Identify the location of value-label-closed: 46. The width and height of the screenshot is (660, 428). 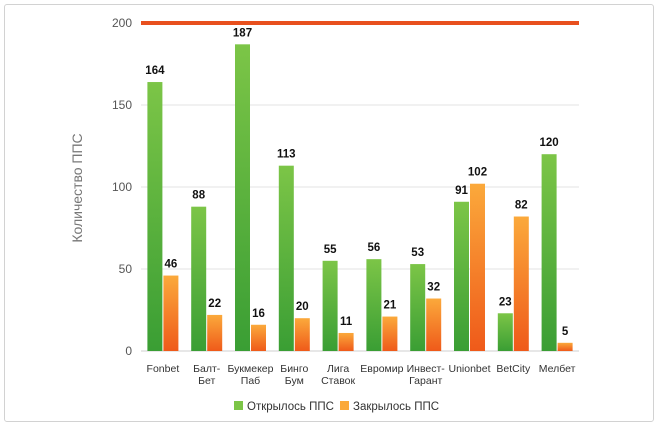
(171, 265).